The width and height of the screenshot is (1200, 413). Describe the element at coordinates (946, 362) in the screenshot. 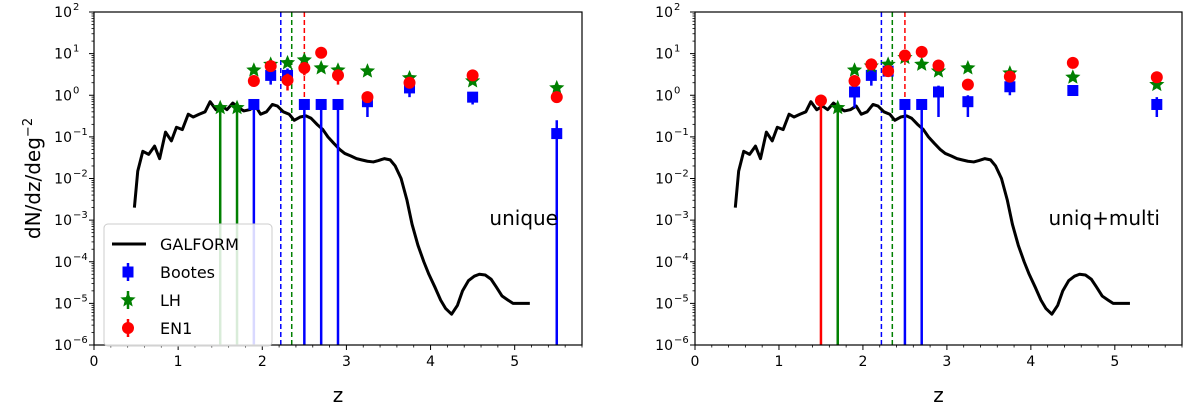

I see `x-tick-label: 3` at that location.